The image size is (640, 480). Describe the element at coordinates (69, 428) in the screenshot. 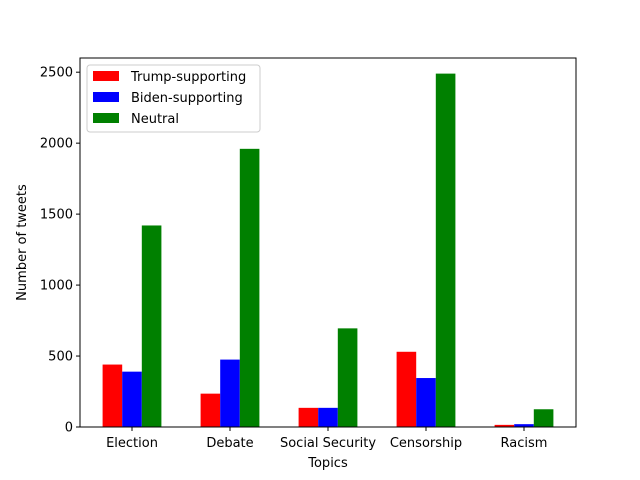

I see `y-tick-label: 0` at that location.